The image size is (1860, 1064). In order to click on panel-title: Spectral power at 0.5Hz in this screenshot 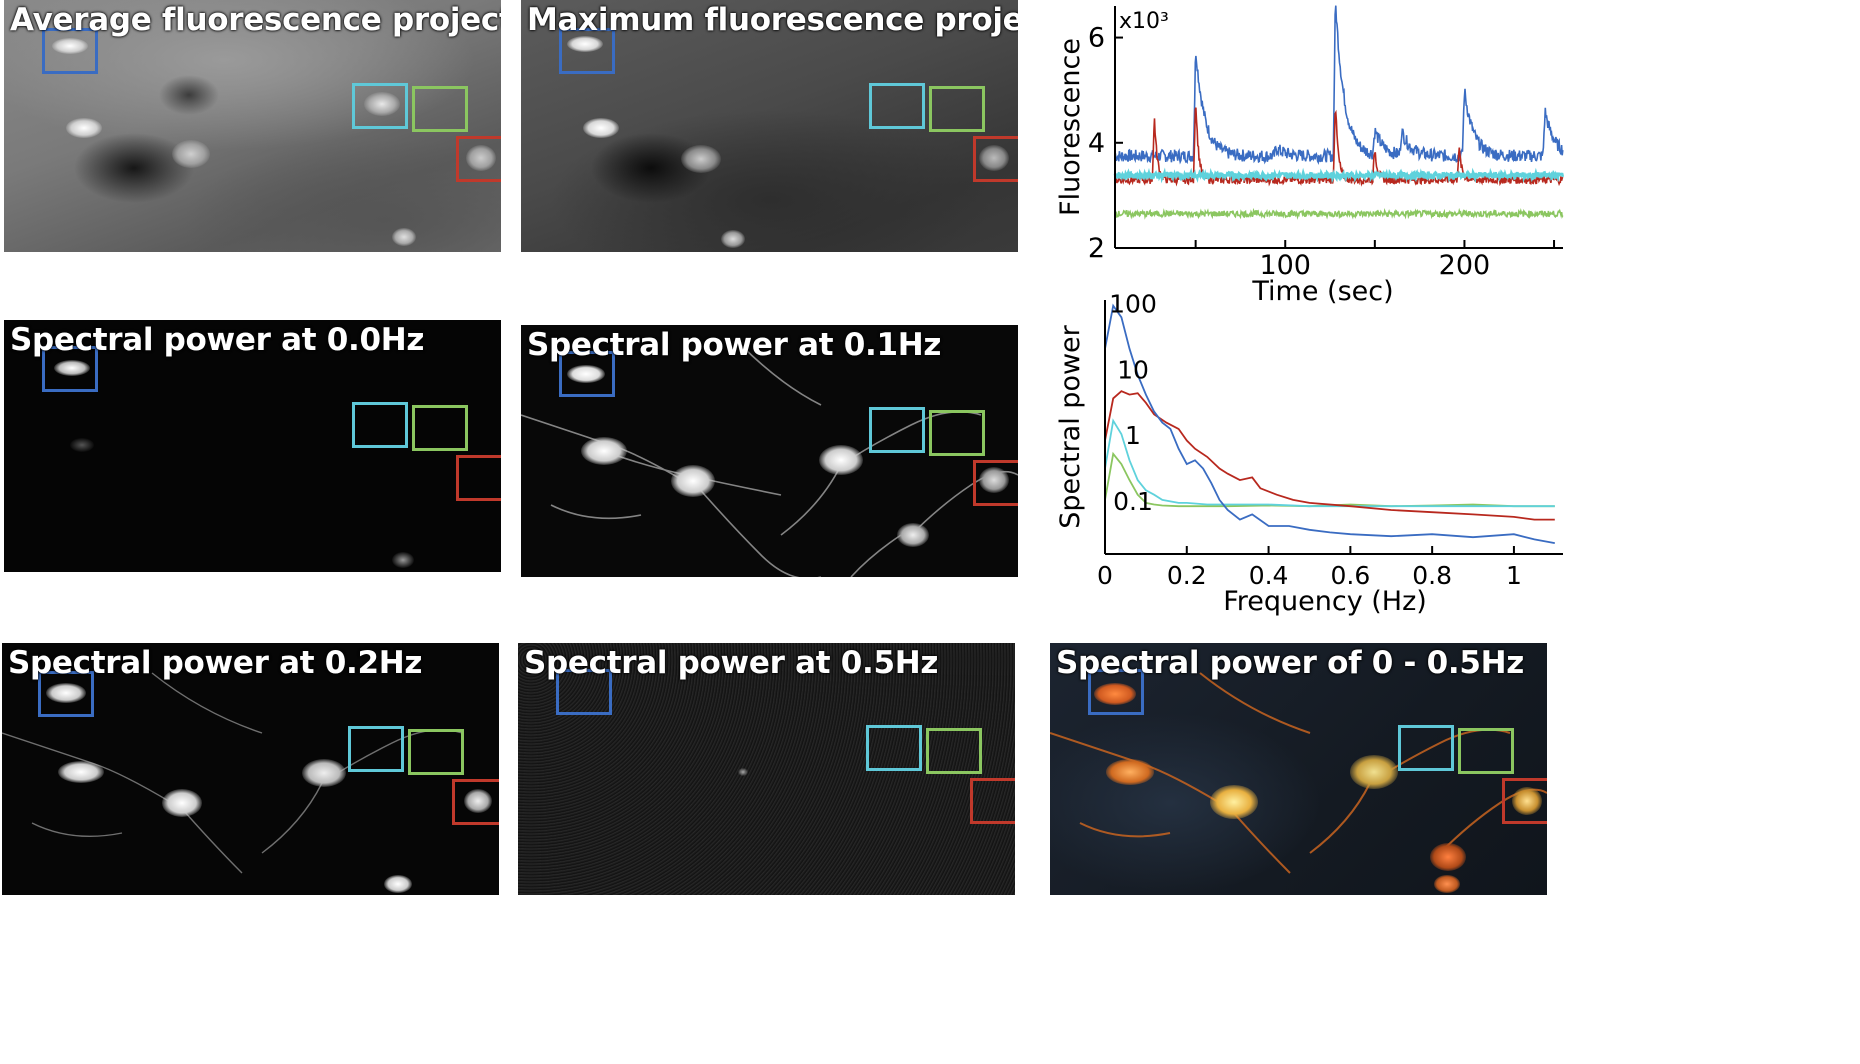, I will do `click(731, 663)`.